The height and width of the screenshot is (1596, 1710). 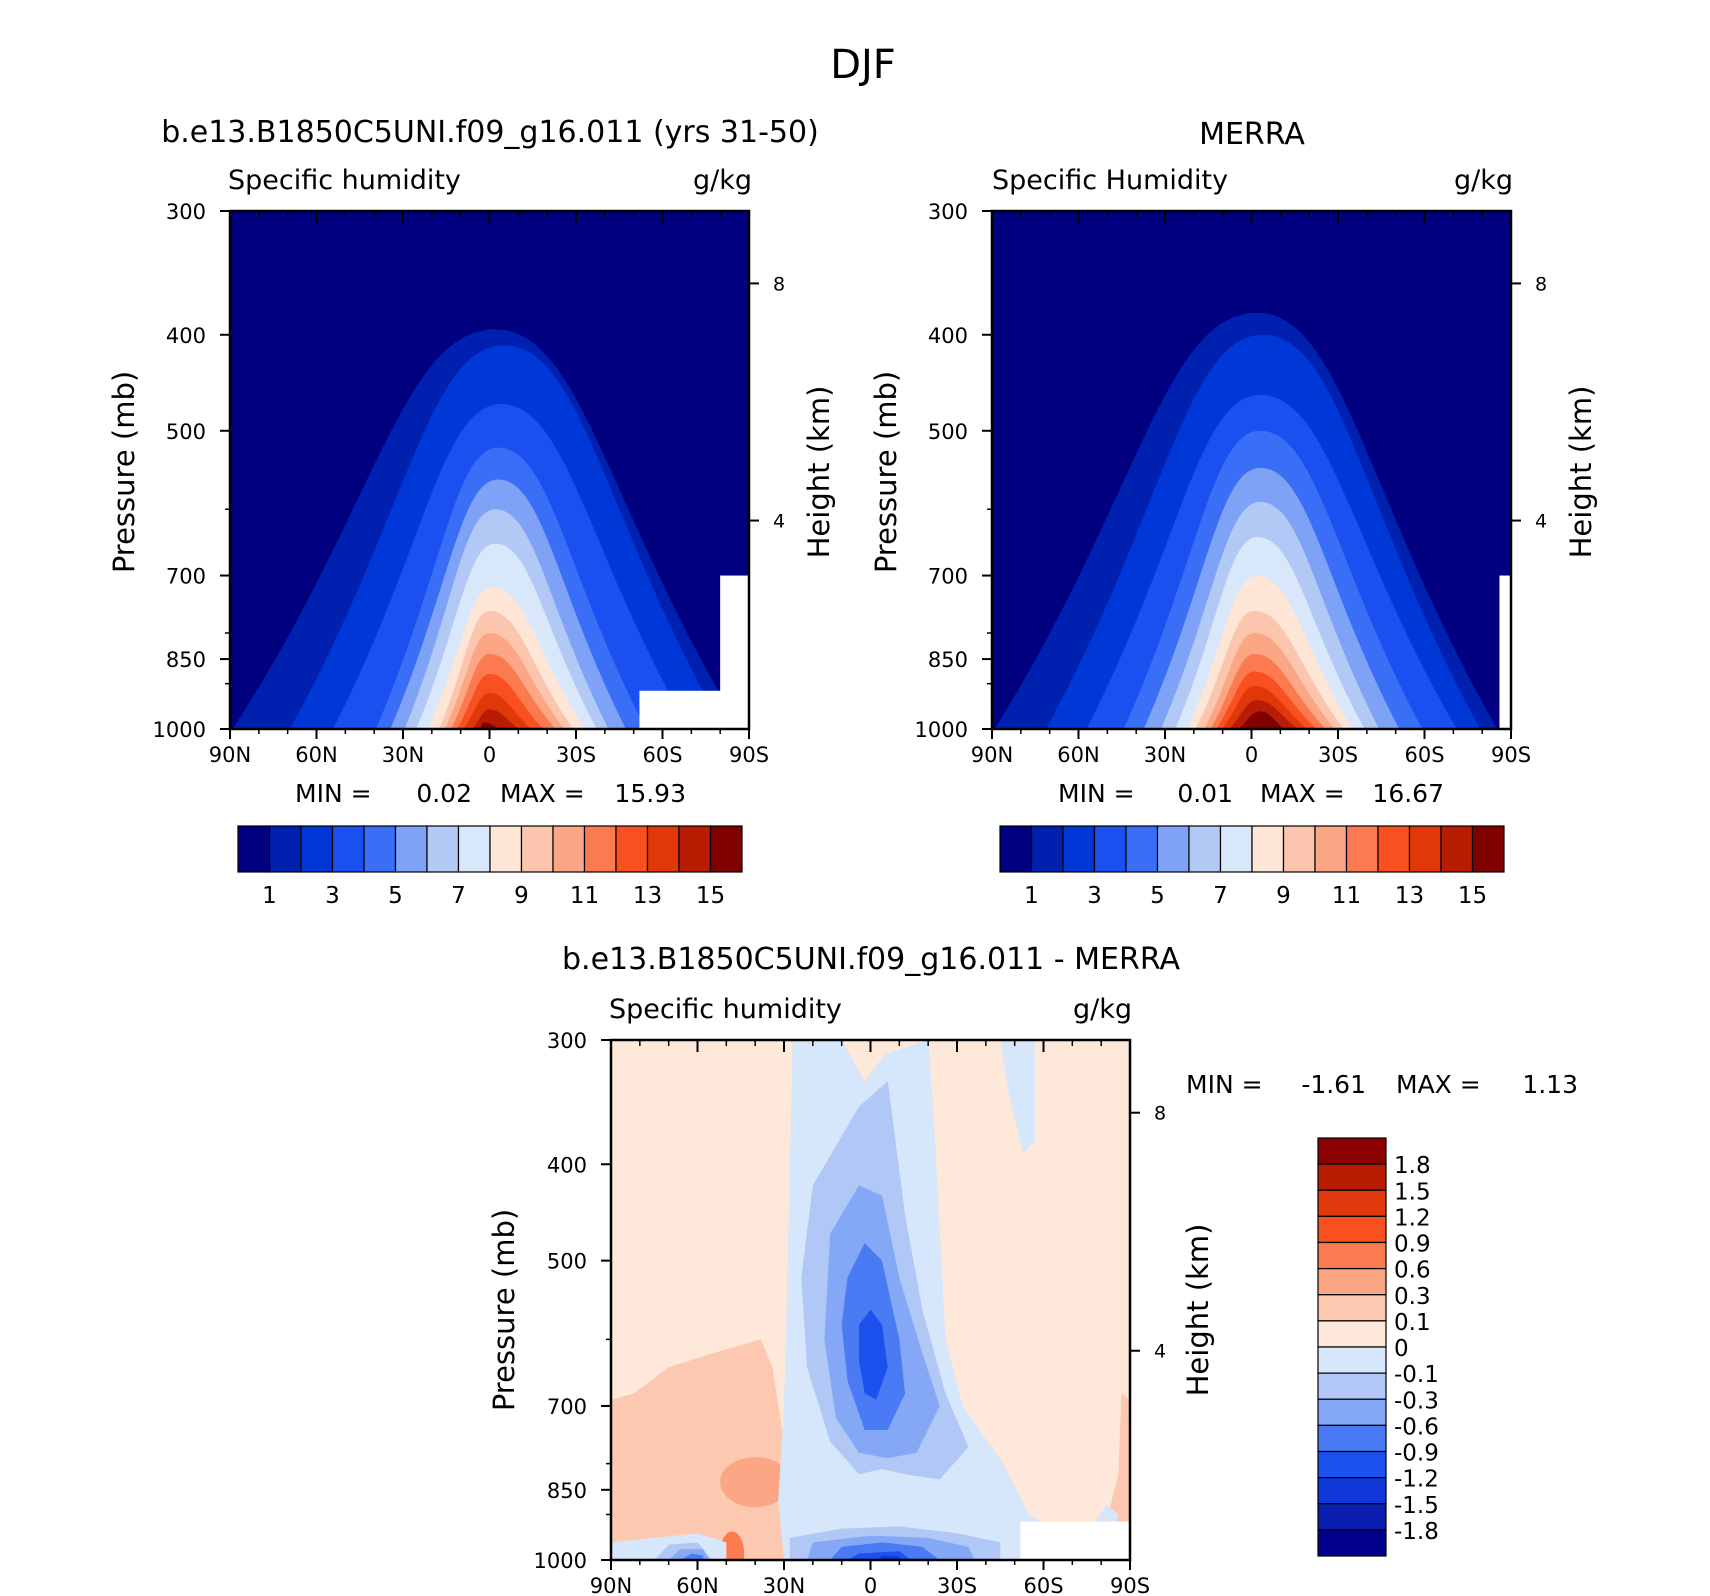 What do you see at coordinates (870, 1585) in the screenshot?
I see `lat-tick-label: 0` at bounding box center [870, 1585].